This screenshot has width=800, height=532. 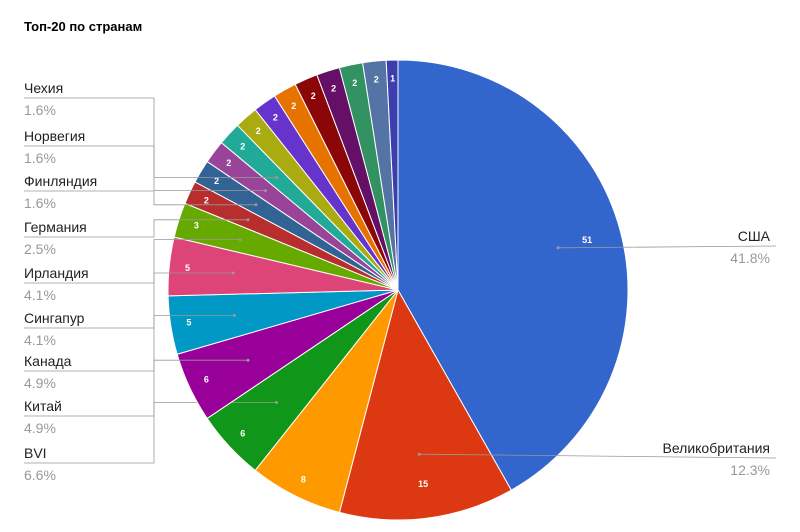 I want to click on slice-value-label: 1, so click(x=392, y=79).